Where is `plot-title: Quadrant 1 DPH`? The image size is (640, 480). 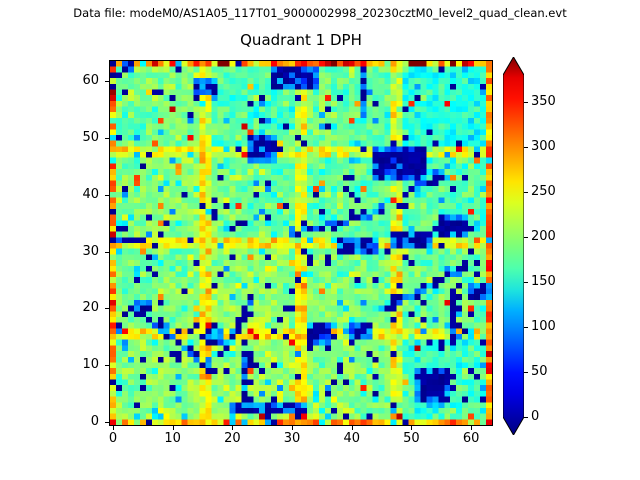
plot-title: Quadrant 1 DPH is located at coordinates (301, 40).